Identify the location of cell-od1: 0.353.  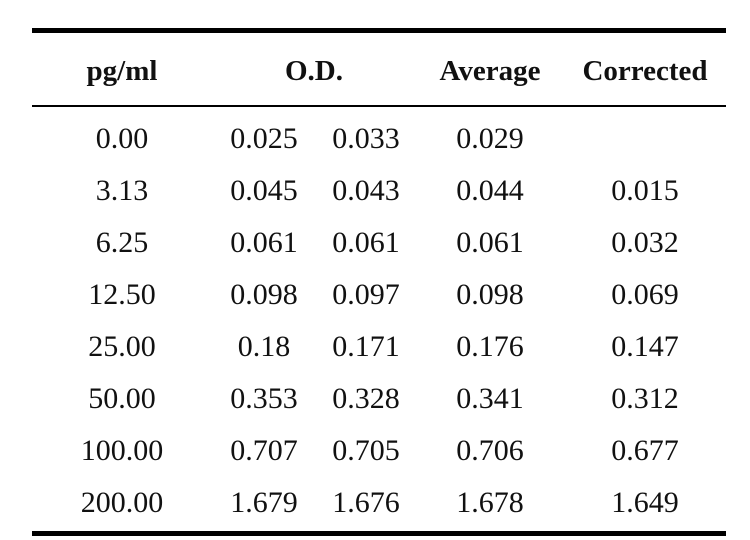
(264, 398).